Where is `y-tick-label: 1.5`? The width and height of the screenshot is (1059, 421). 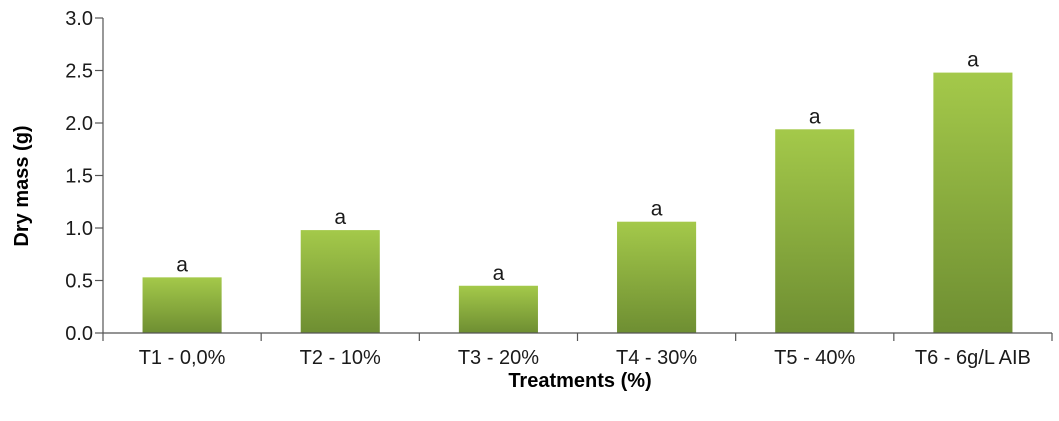 y-tick-label: 1.5 is located at coordinates (79, 177).